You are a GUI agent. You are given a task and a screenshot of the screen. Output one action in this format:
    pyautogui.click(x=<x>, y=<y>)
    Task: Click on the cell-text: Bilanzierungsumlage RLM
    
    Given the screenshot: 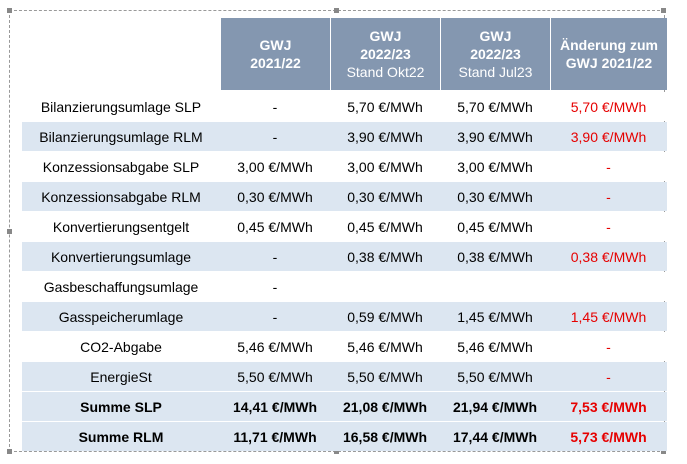 What is the action you would take?
    pyautogui.click(x=121, y=136)
    